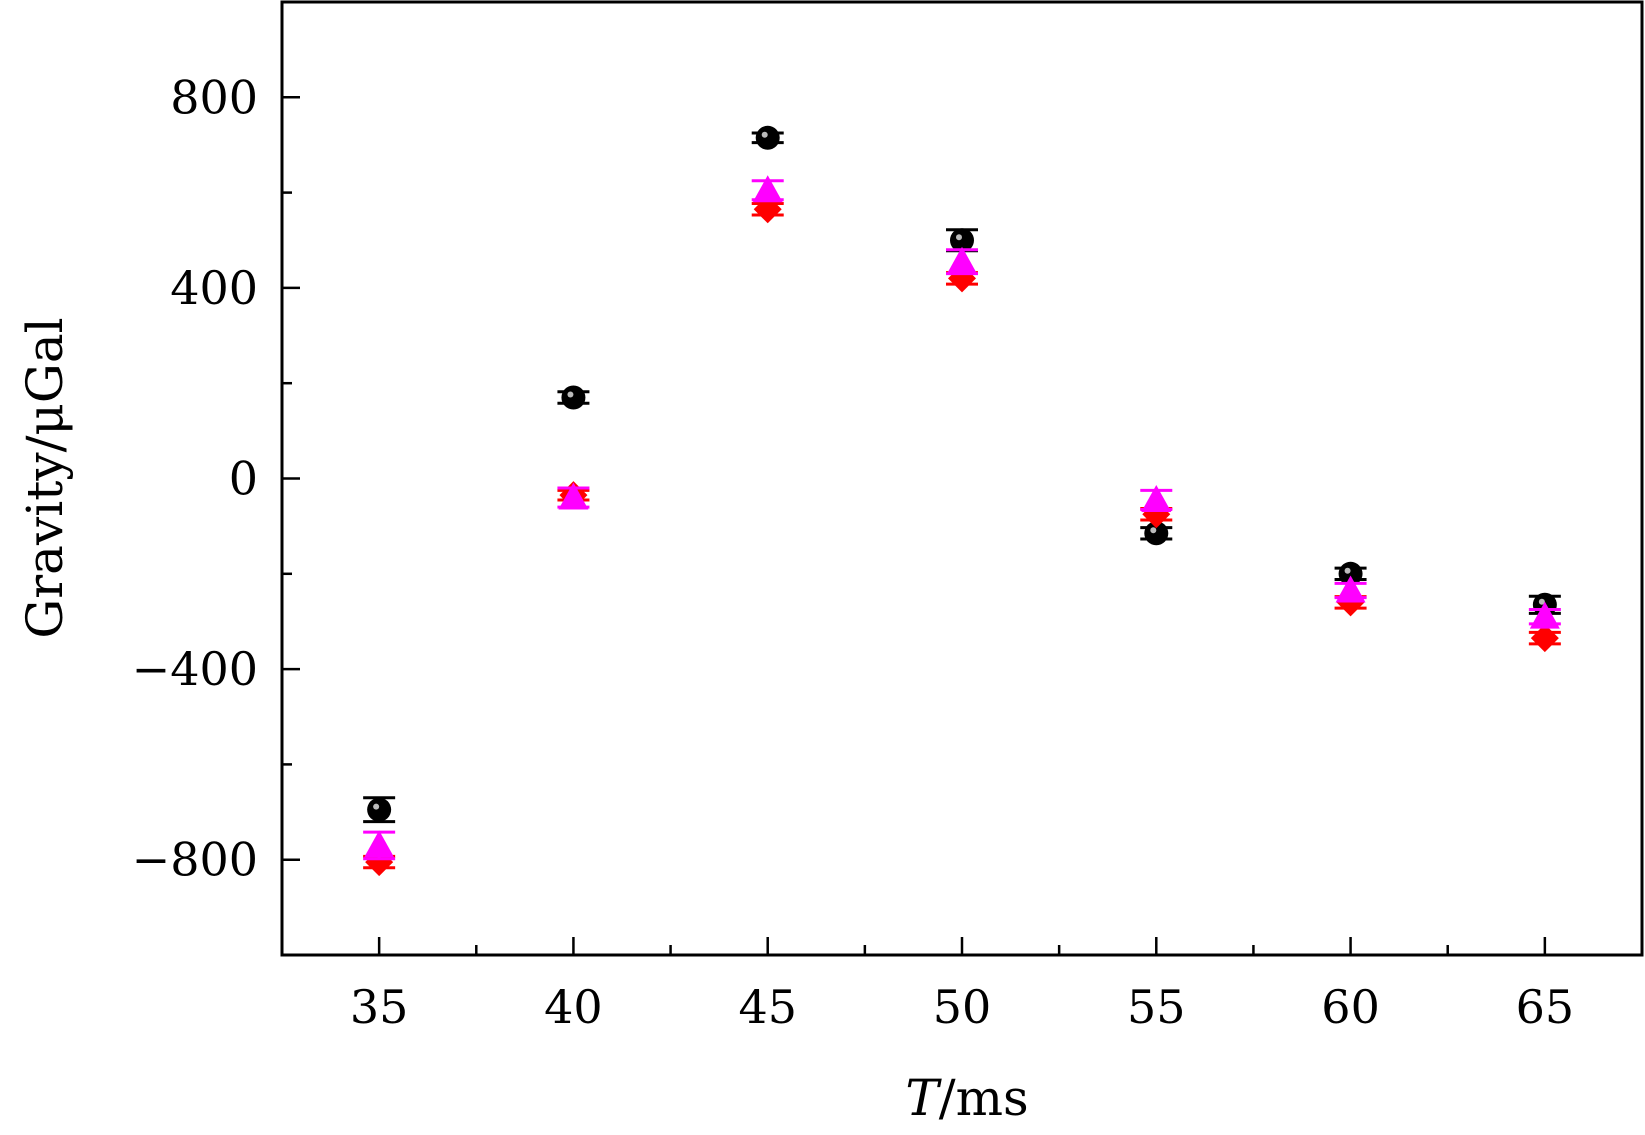  I want to click on x-tick-label: 55, so click(1156, 1007).